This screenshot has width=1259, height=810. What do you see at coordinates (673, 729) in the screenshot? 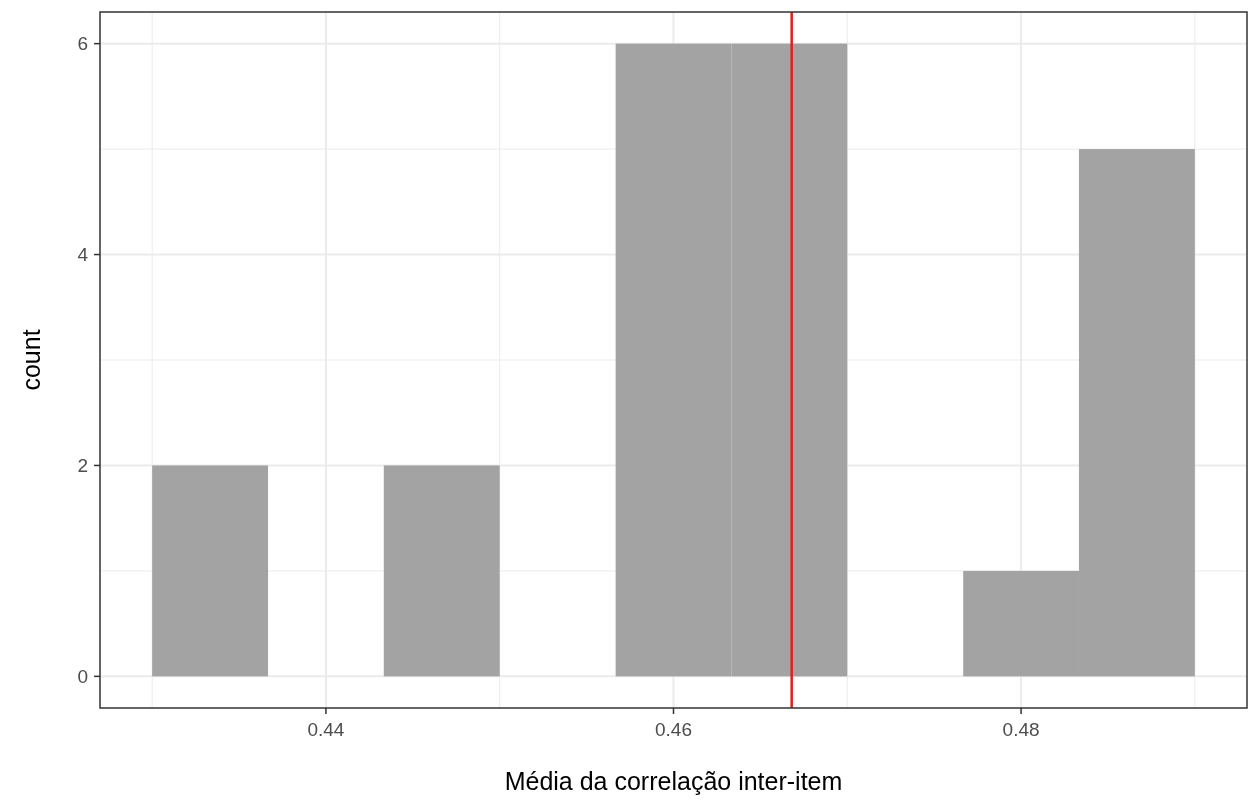
I see `x-tick-label: 0.46` at bounding box center [673, 729].